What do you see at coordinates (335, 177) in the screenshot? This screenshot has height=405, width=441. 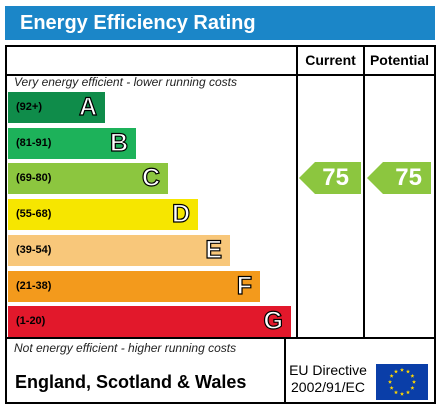 I see `current-rating-value: 75` at bounding box center [335, 177].